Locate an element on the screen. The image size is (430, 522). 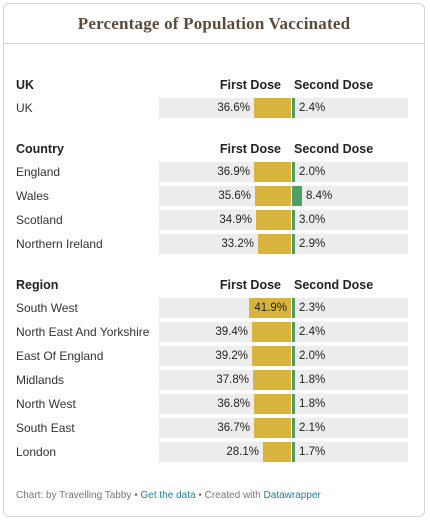
first-dose-value: 36.9% is located at coordinates (233, 172).